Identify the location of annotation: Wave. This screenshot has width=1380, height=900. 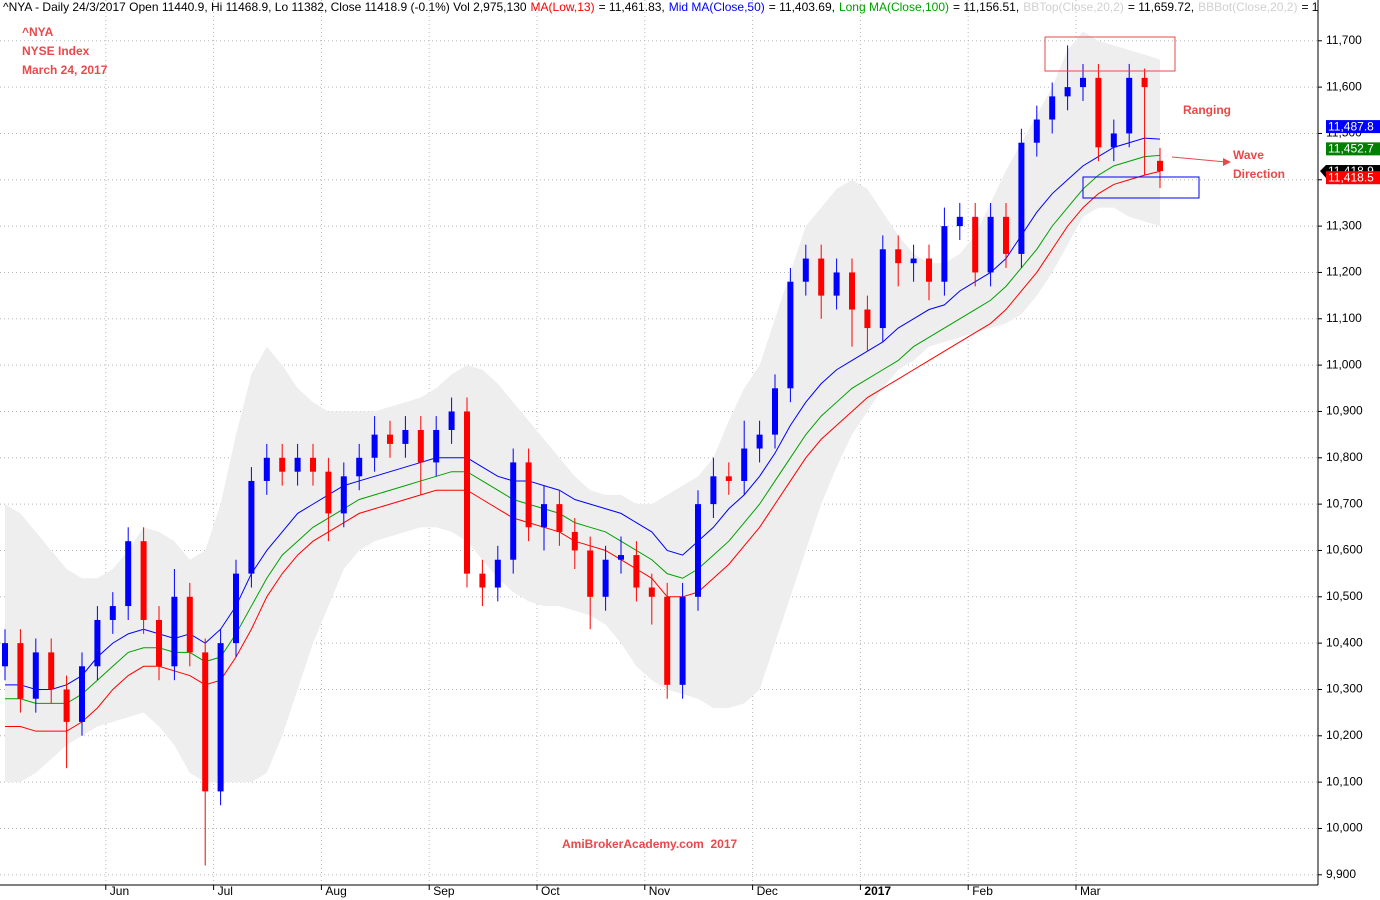
(1248, 155).